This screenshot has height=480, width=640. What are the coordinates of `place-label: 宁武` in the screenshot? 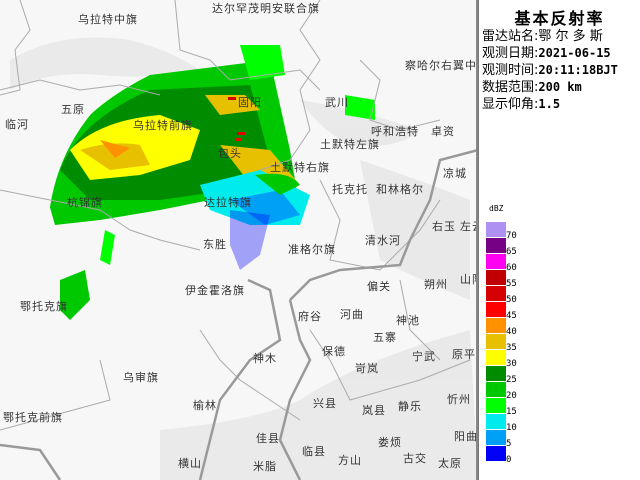 It's located at (424, 356).